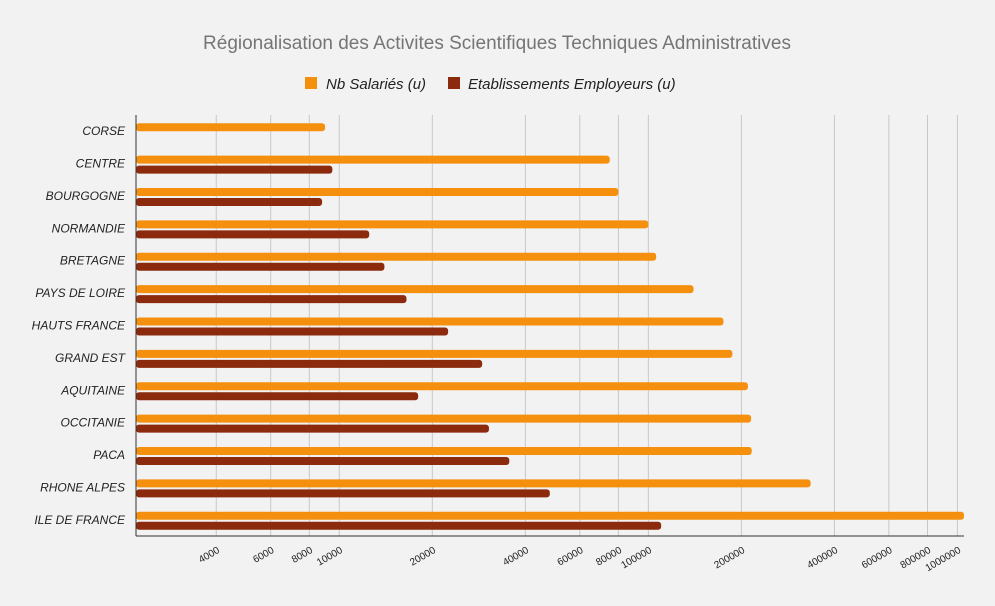 The width and height of the screenshot is (995, 606). What do you see at coordinates (93, 390) in the screenshot?
I see `category-label: AQUITAINE` at bounding box center [93, 390].